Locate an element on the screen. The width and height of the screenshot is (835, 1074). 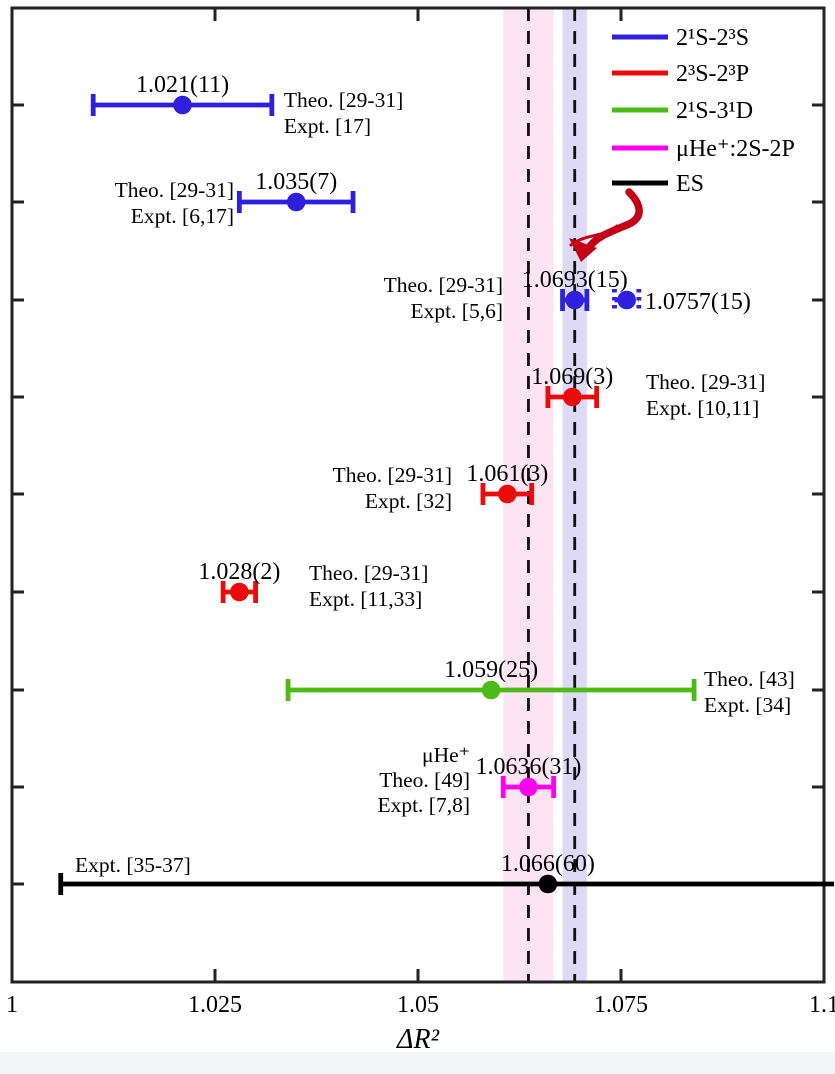
errorbar-1.069(3): 1.069(3) Theo. [29-31]Expt. [10,11] is located at coordinates (648, 392).